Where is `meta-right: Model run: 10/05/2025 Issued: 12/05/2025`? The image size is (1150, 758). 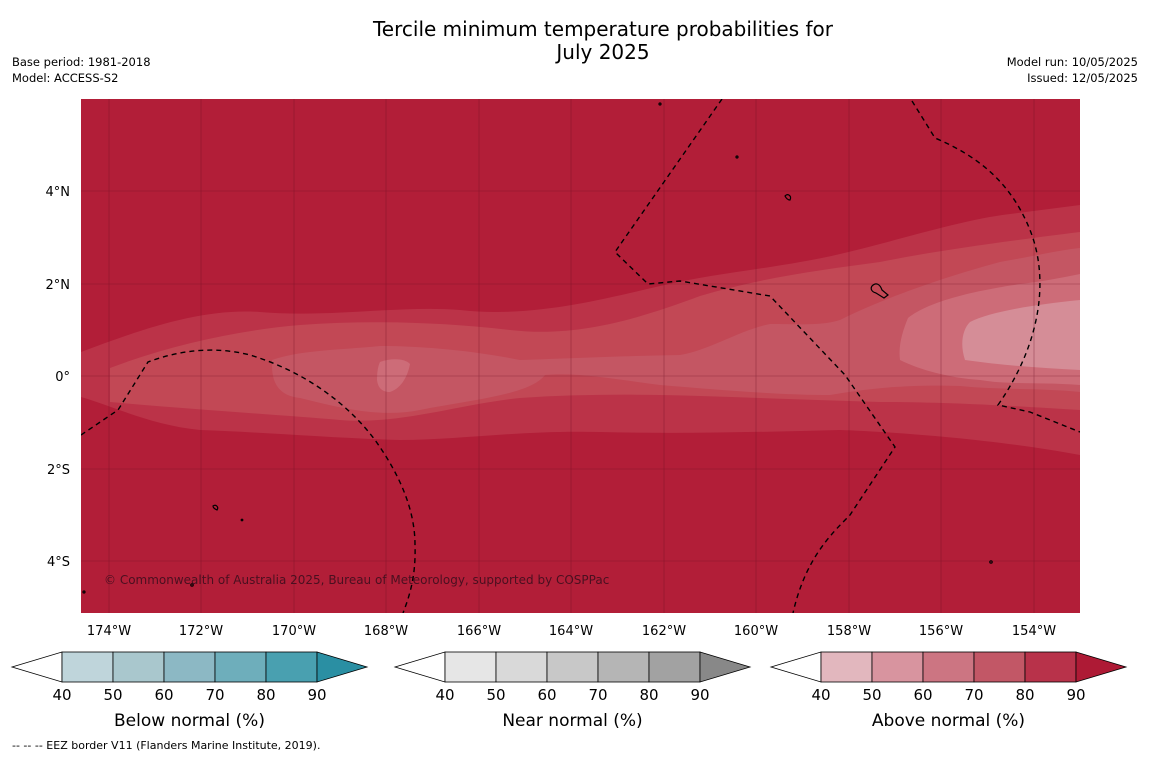 meta-right: Model run: 10/05/2025 Issued: 12/05/2025 is located at coordinates (1072, 70).